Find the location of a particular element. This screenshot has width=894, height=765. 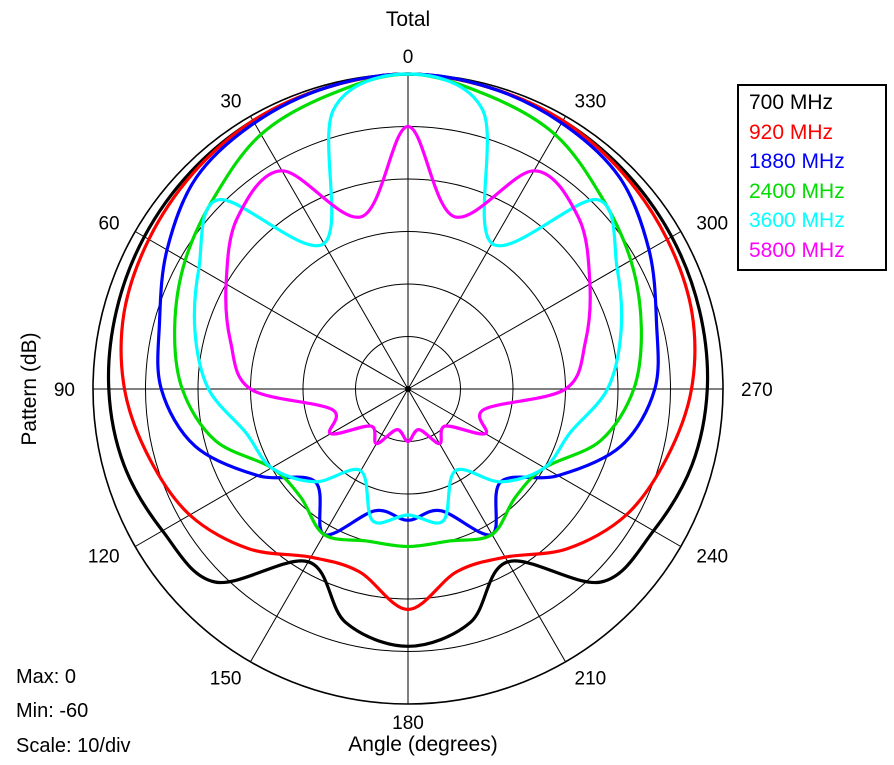

angle-tick-90: 90 is located at coordinates (64, 390).